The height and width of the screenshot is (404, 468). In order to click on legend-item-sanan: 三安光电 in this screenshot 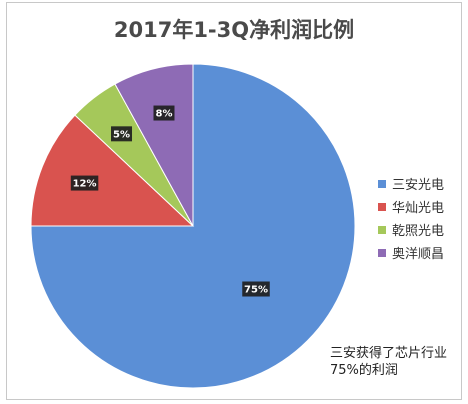, I will do `click(421, 183)`.